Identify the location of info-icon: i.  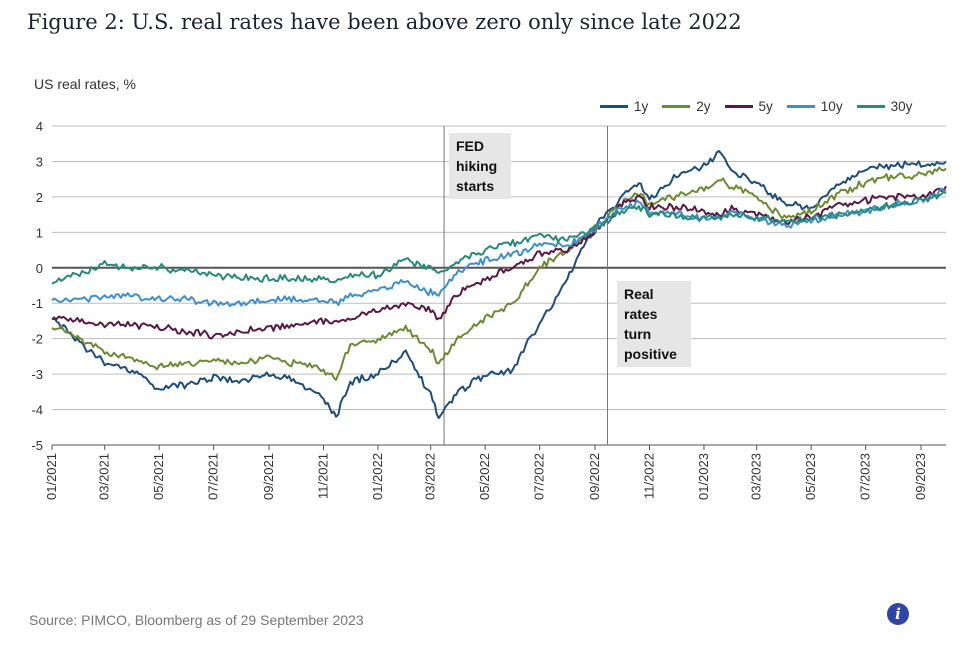
(898, 614).